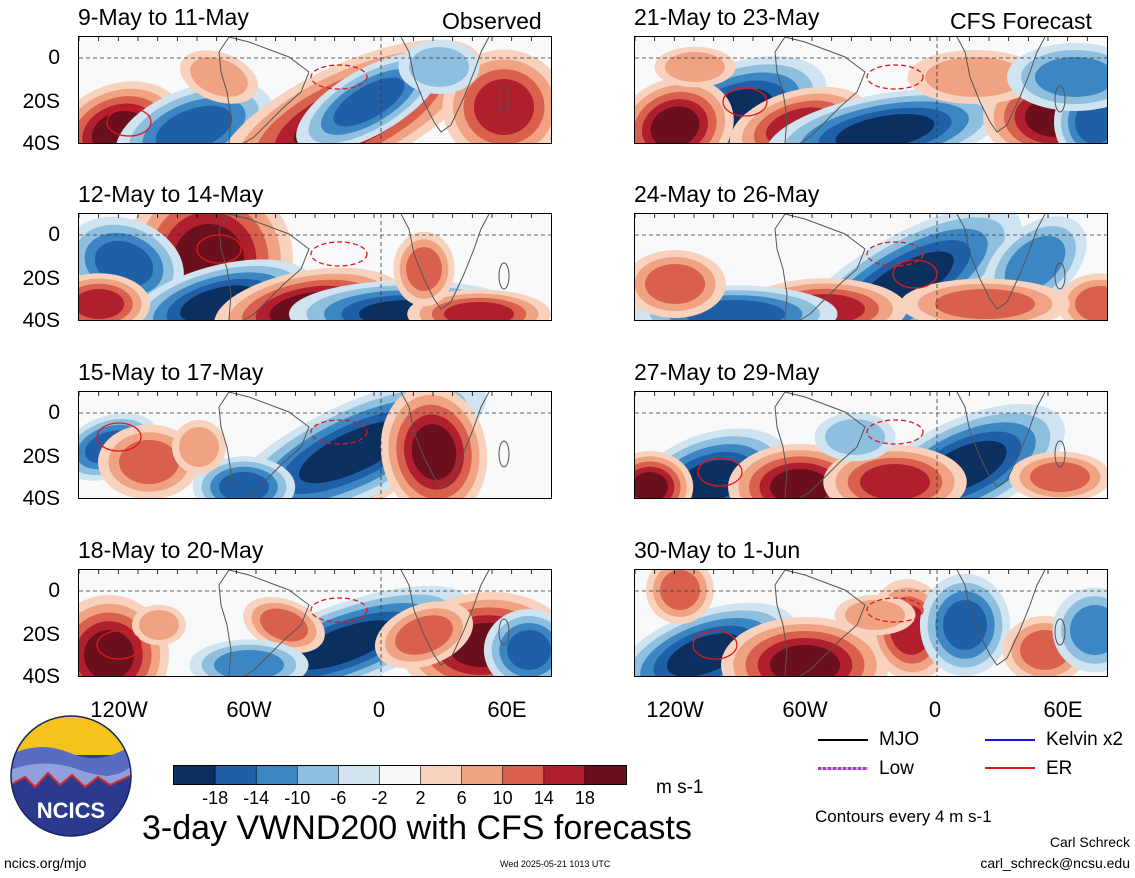 This screenshot has height=878, width=1135. What do you see at coordinates (903, 816) in the screenshot?
I see `contours-note: Contours every 4 m s-1` at bounding box center [903, 816].